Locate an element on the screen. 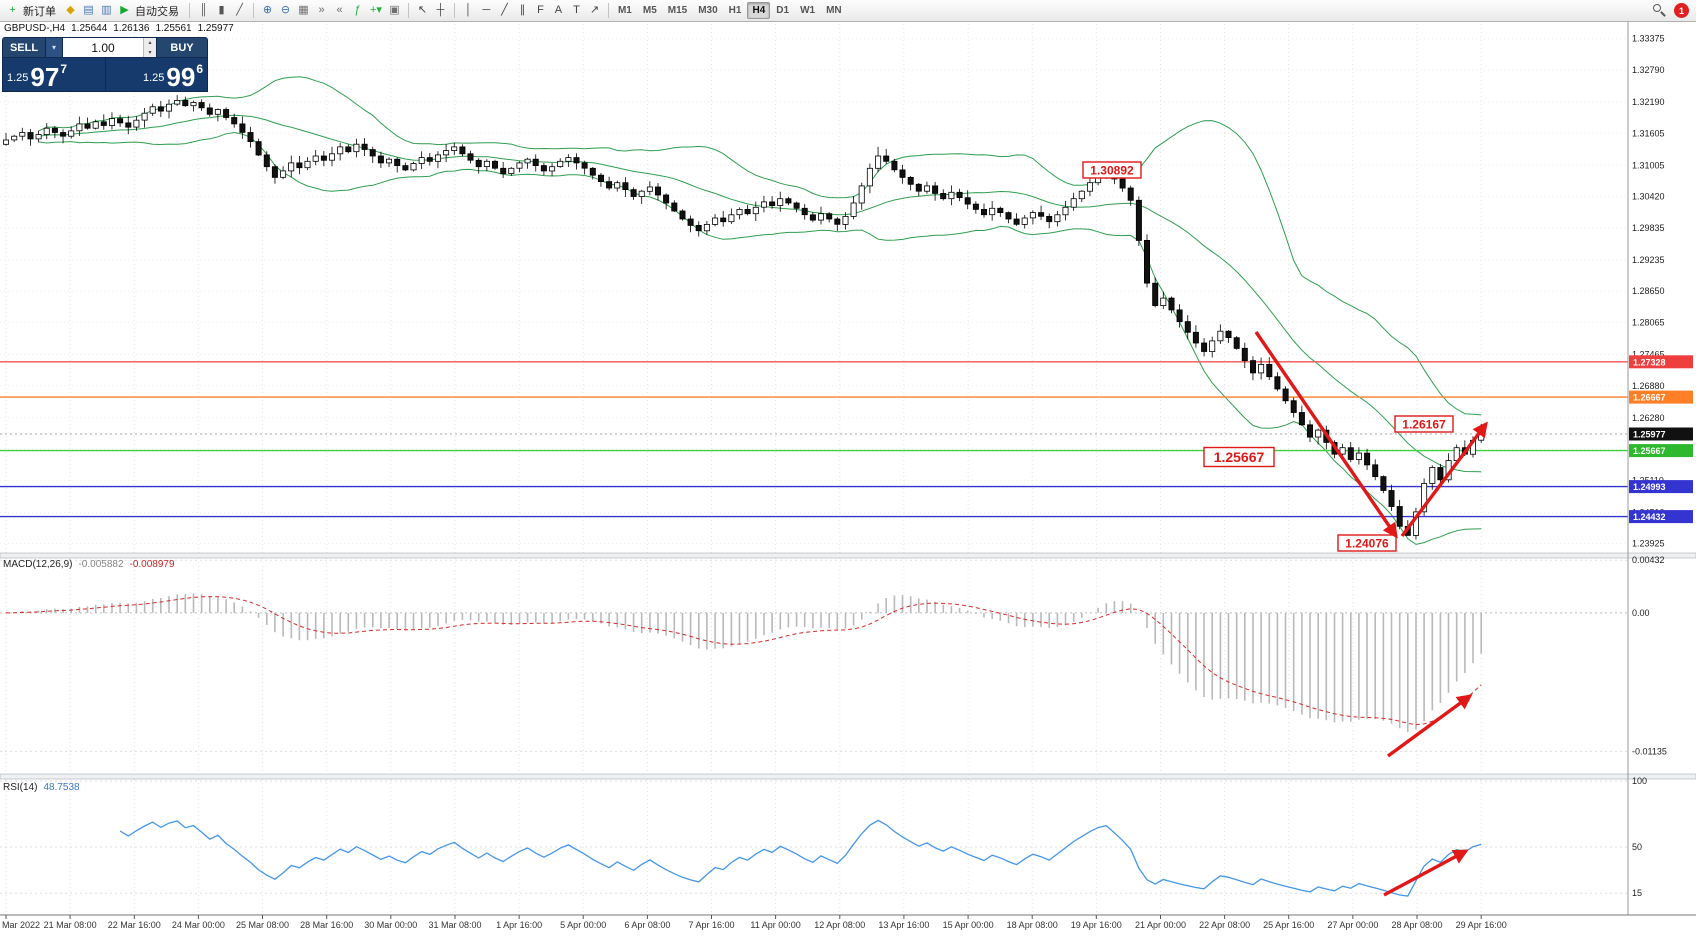 The height and width of the screenshot is (943, 1696). macd-up-arrow is located at coordinates (1429, 726).